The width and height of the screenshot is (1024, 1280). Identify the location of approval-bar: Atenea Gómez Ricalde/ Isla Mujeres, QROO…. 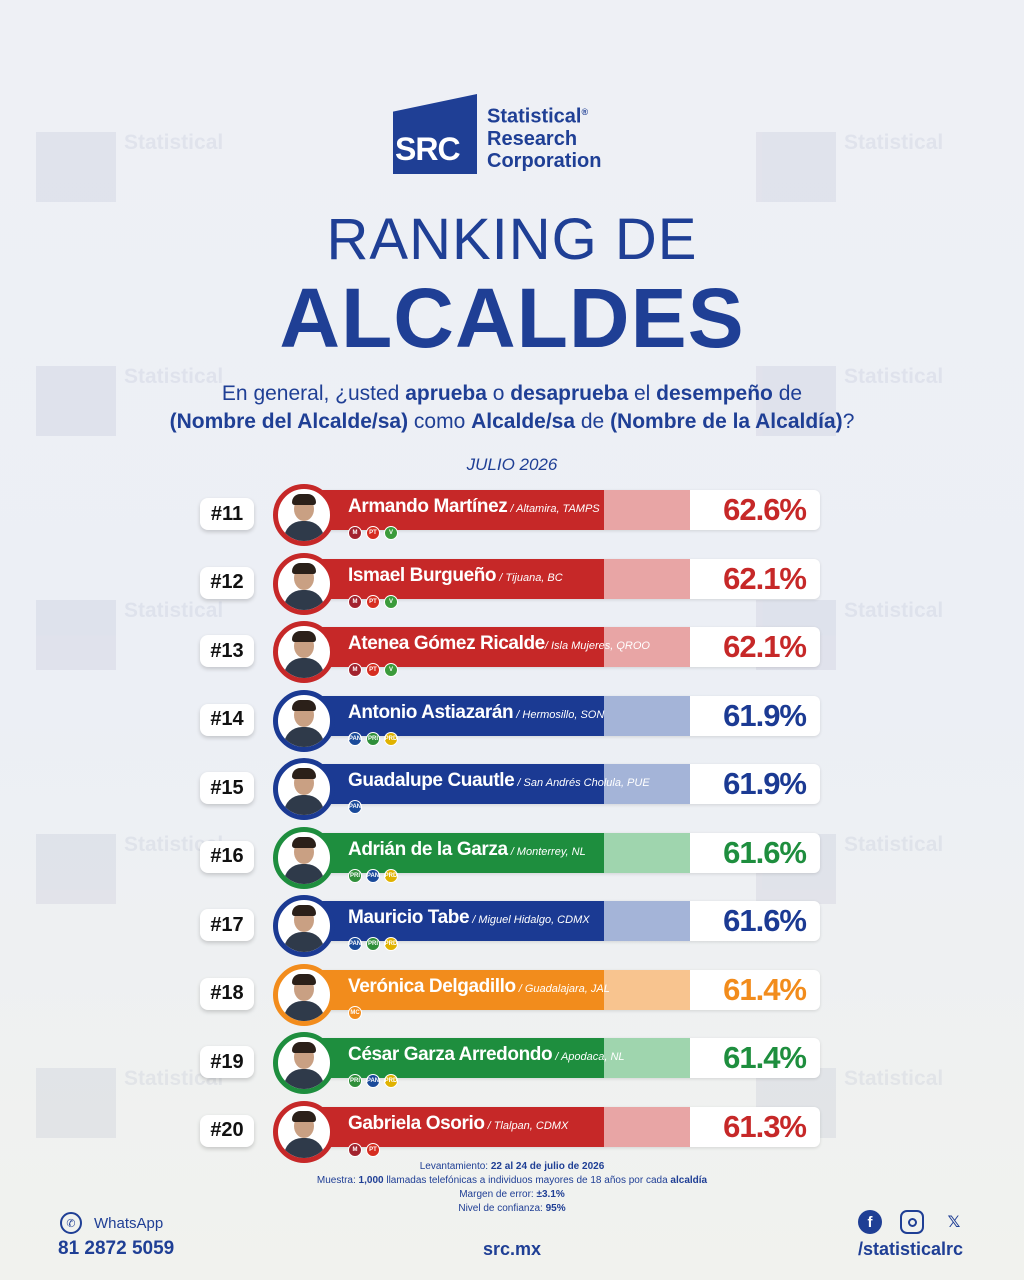
(560, 647).